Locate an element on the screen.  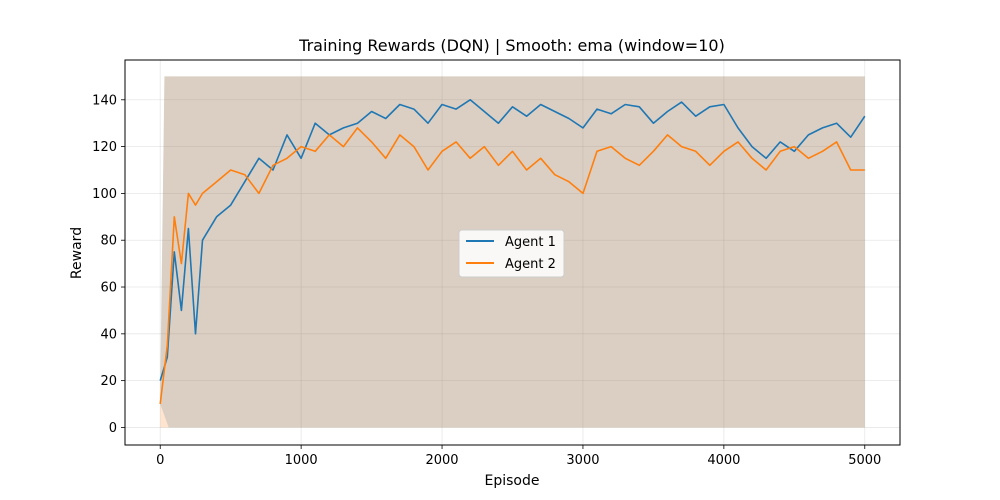
y-tick-label: 100 is located at coordinates (104, 194).